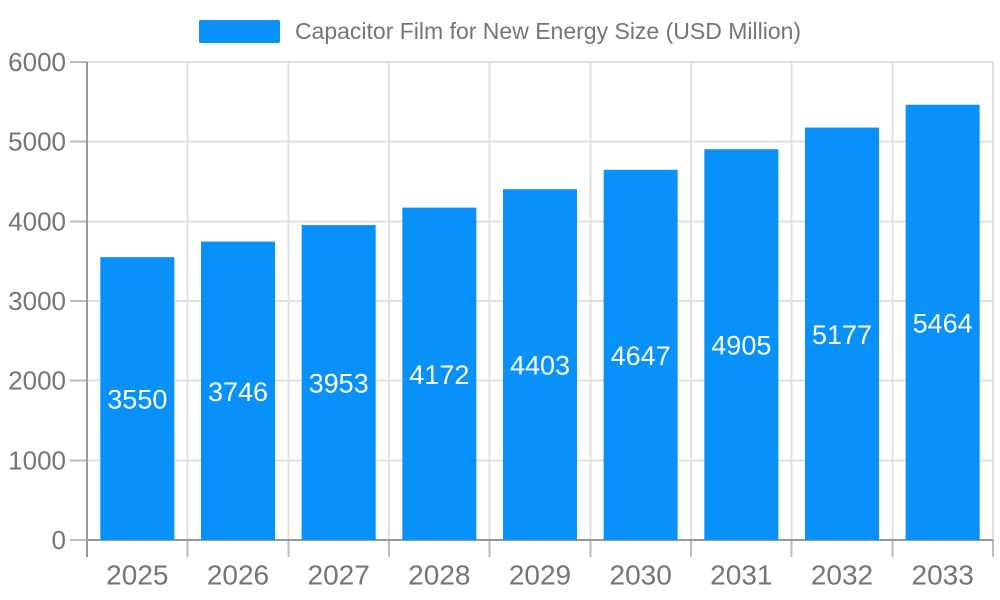 Image resolution: width=1000 pixels, height=600 pixels. I want to click on x-axis-label: 2033, so click(943, 575).